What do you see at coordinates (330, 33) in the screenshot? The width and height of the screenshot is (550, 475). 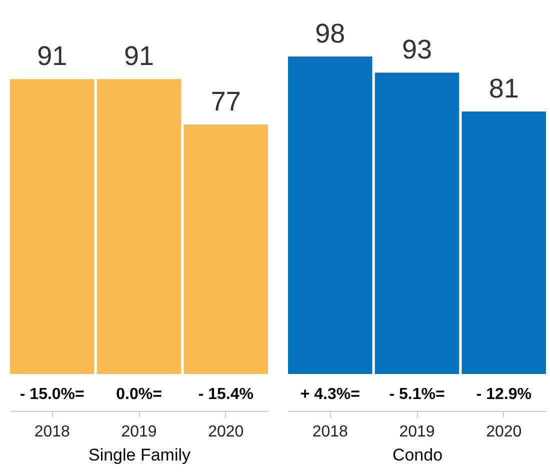 I see `data-label: 98` at bounding box center [330, 33].